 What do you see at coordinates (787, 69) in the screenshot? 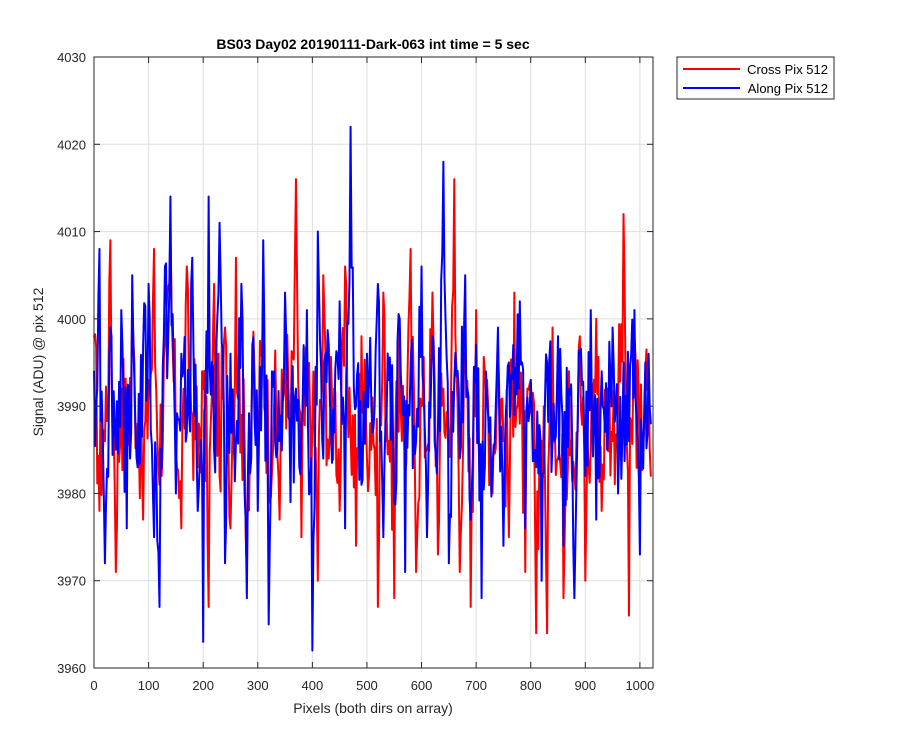
I see `legend-label-cross: Cross Pix 512` at bounding box center [787, 69].